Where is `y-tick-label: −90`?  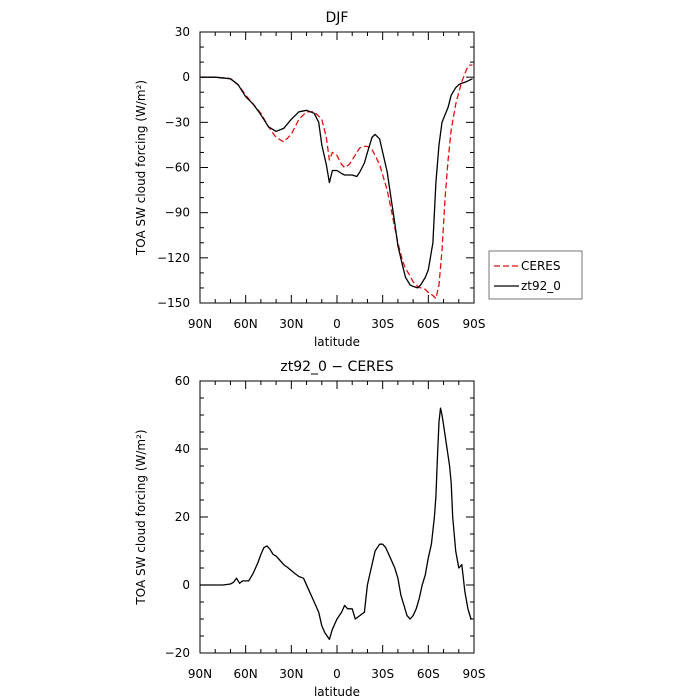 y-tick-label: −90 is located at coordinates (177, 213).